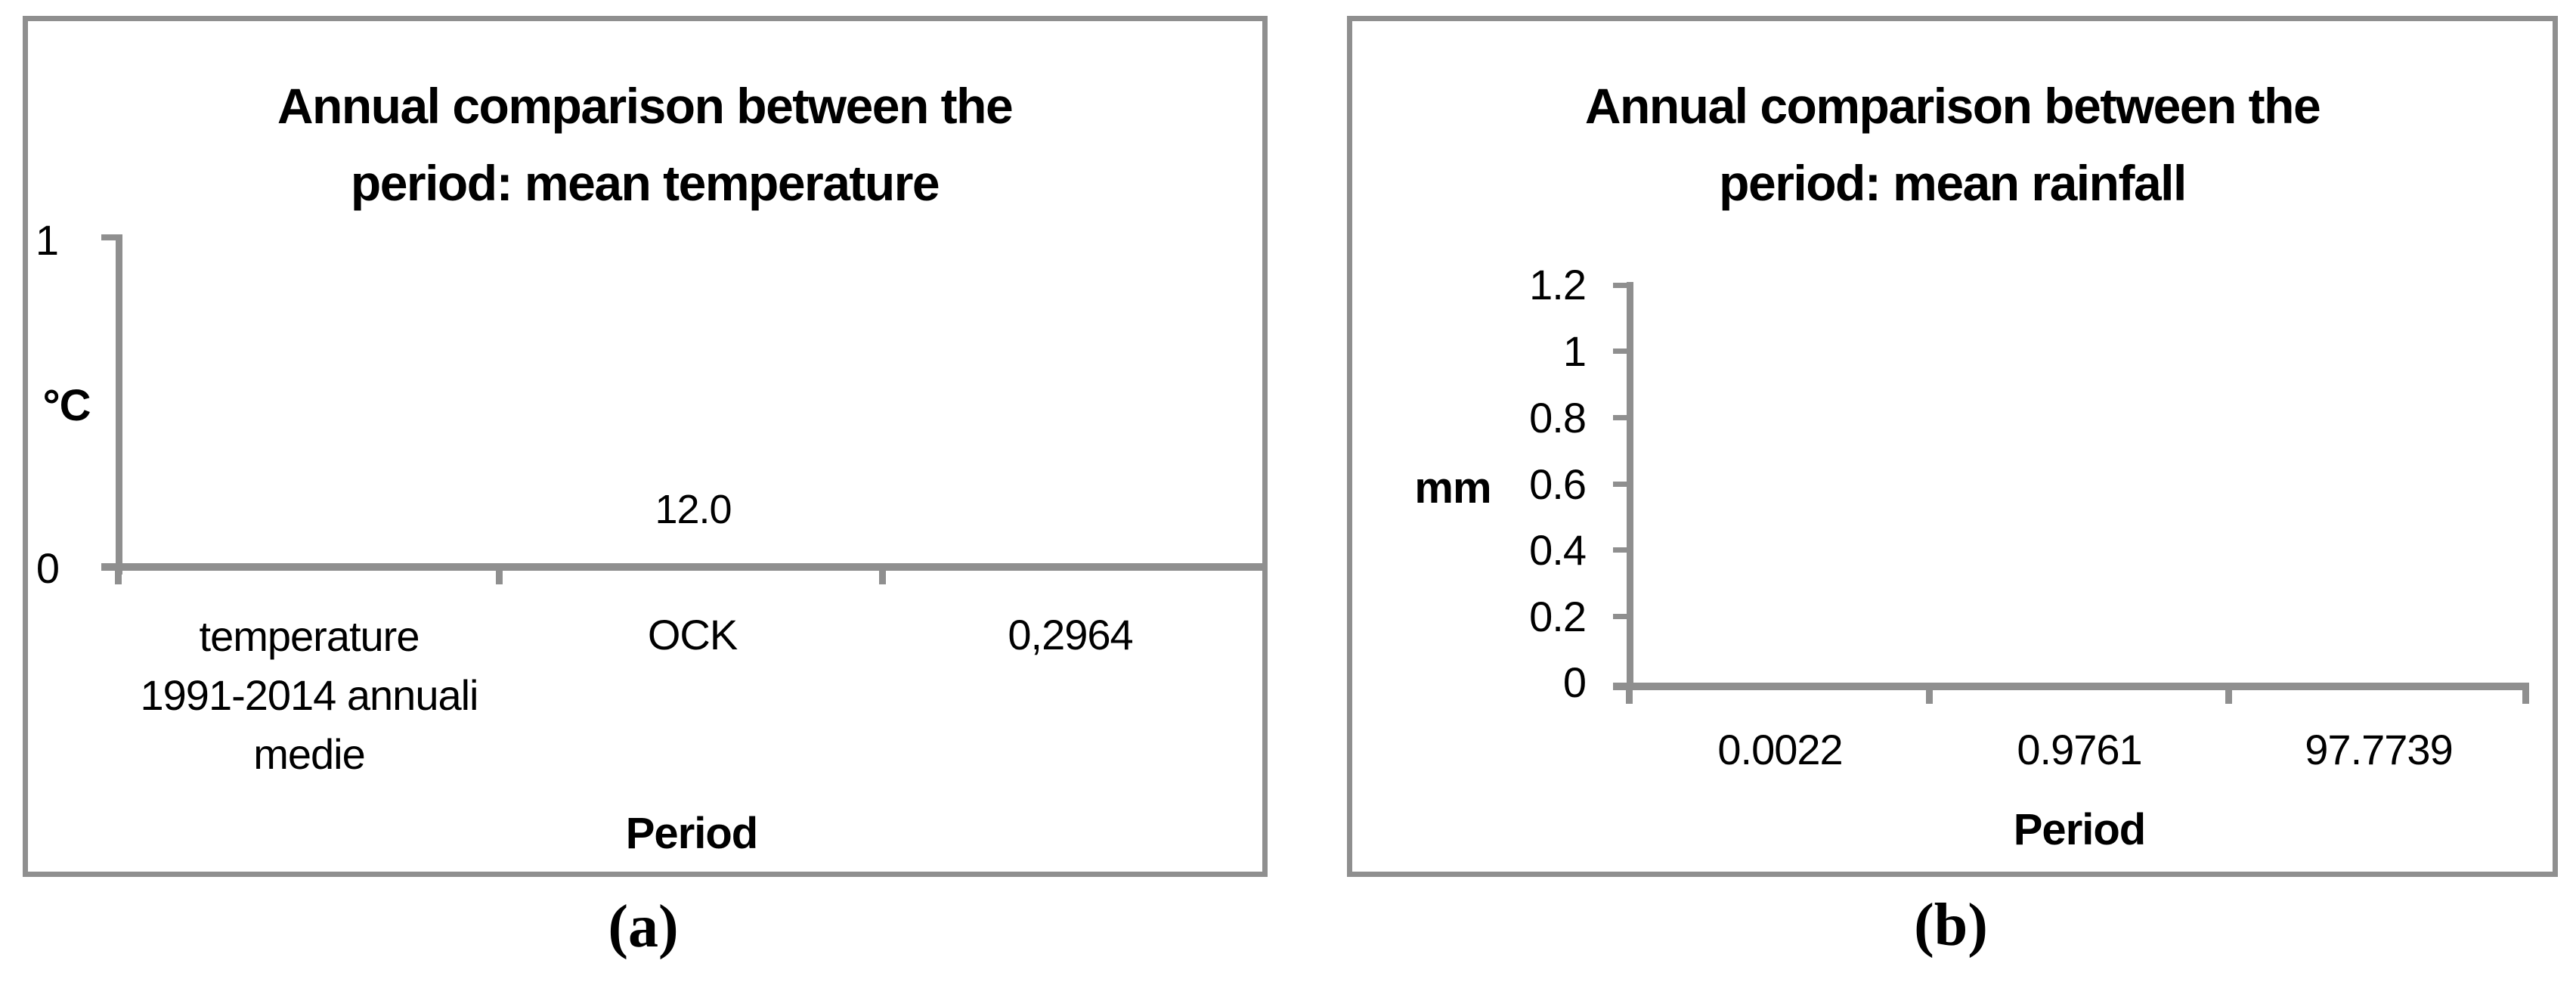 Image resolution: width=2576 pixels, height=982 pixels. I want to click on panel-b-y-tick-label-0.2: 0.2, so click(1558, 616).